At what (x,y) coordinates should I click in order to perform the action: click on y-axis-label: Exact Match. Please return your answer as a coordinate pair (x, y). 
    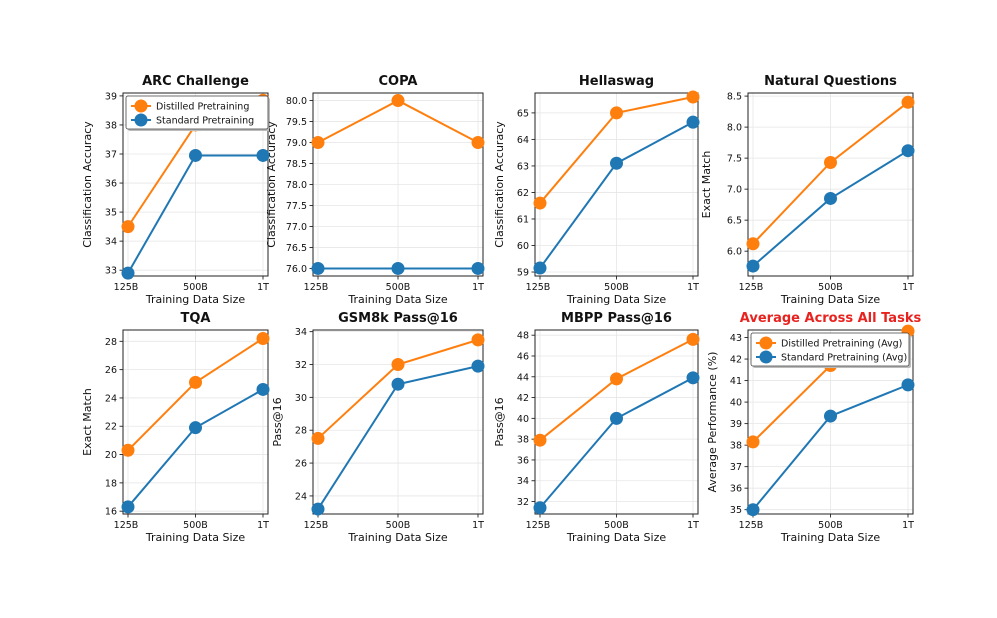
    Looking at the image, I should click on (706, 185).